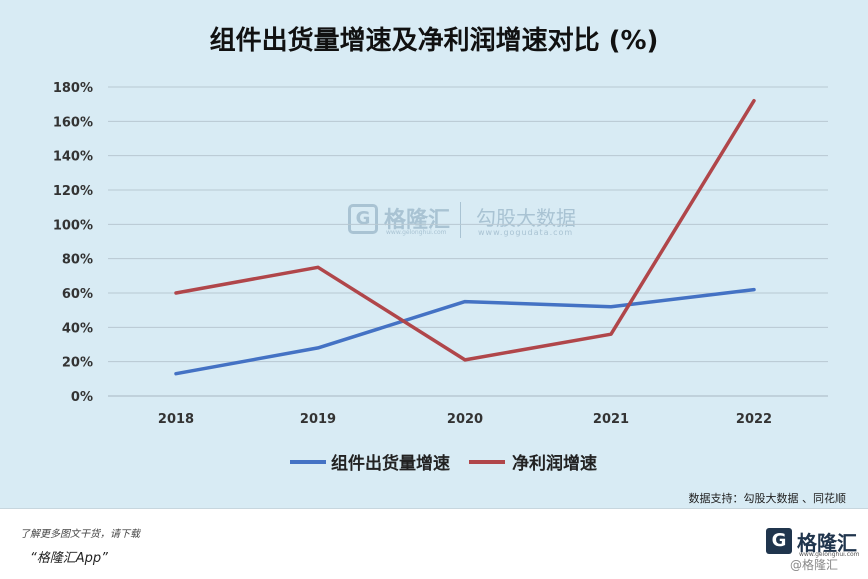 This screenshot has width=868, height=579. Describe the element at coordinates (80, 534) in the screenshot. I see `footer-text: 了解更多图文干货，请下载` at that location.